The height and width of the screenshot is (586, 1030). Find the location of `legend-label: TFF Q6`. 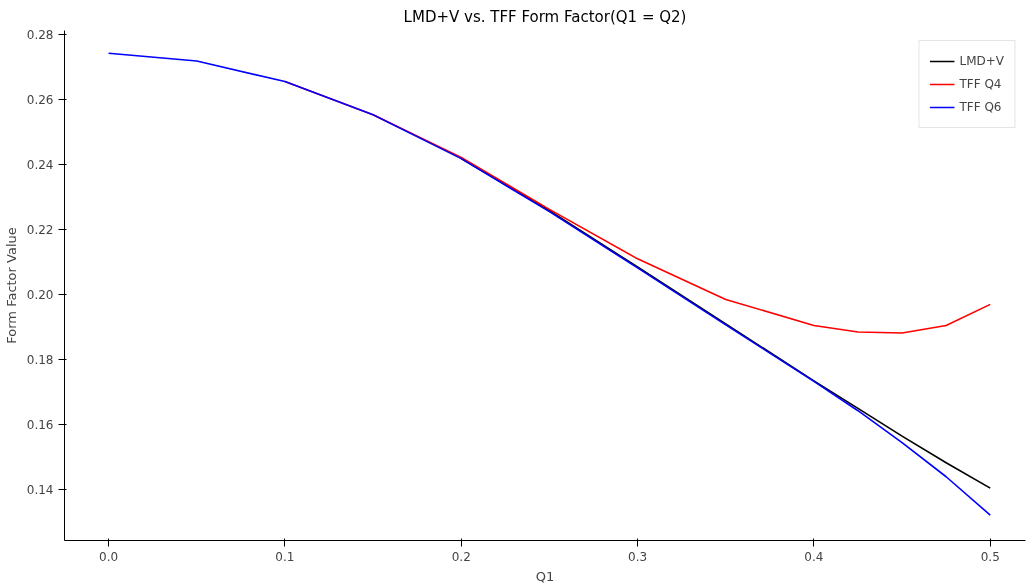

legend-label: TFF Q6 is located at coordinates (980, 107).